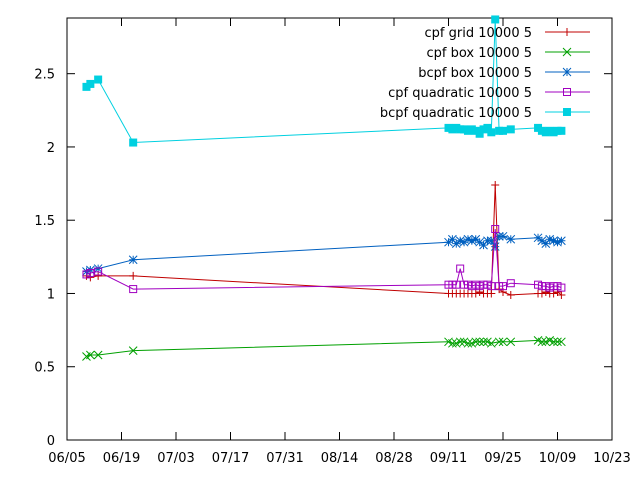 The image size is (640, 480). Describe the element at coordinates (475, 73) in the screenshot. I see `legend-label: bcpf box 10000 5` at that location.